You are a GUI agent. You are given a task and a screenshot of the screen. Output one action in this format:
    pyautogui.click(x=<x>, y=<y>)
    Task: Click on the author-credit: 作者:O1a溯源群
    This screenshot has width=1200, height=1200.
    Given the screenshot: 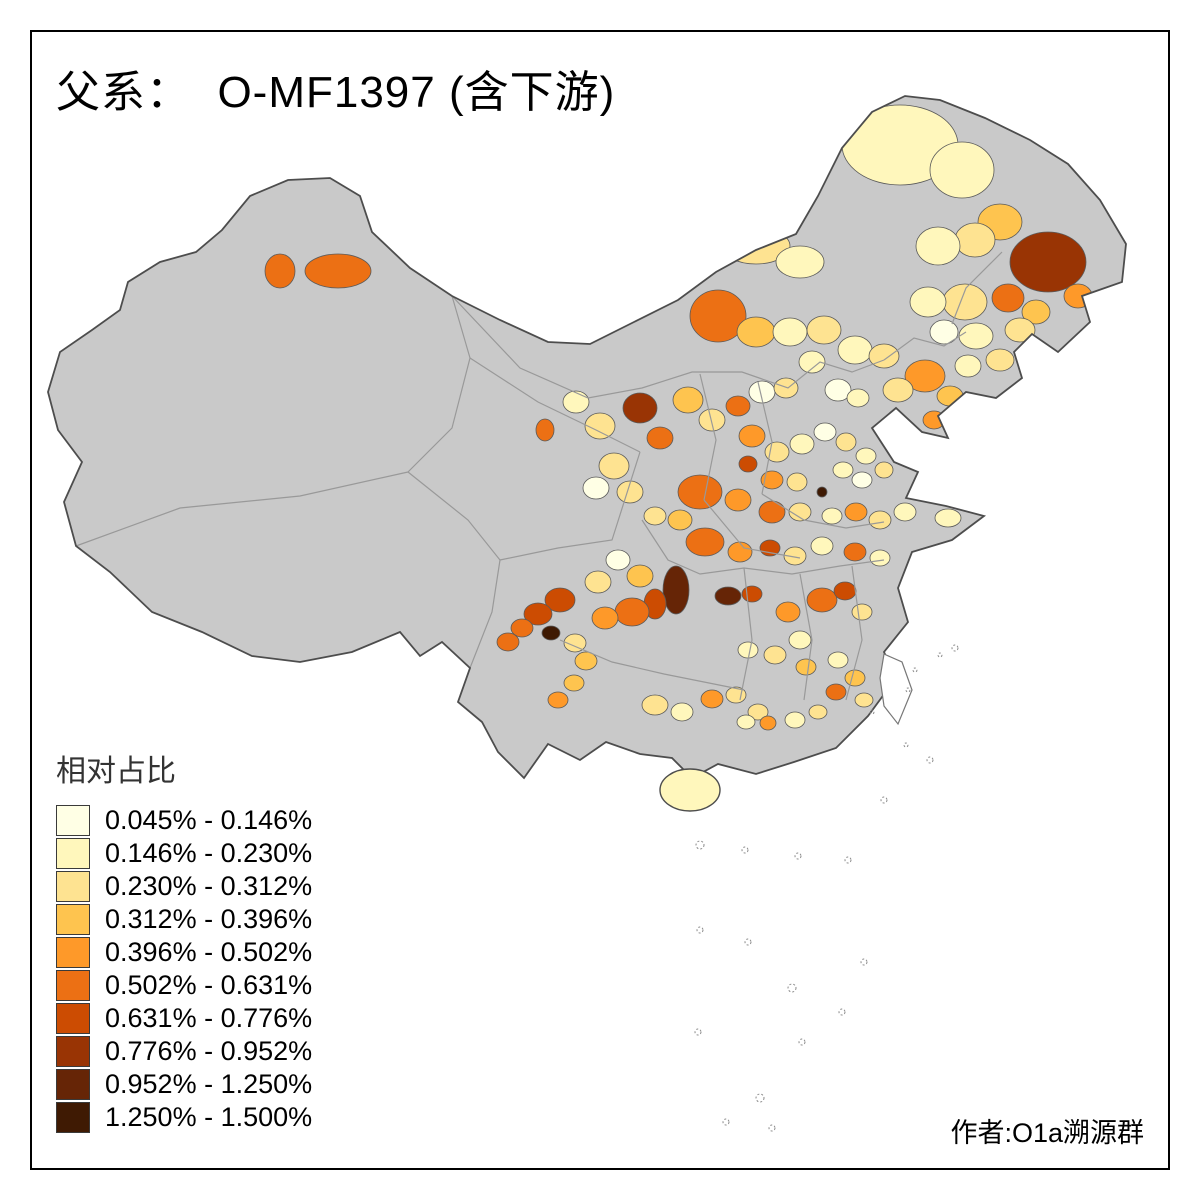 What is the action you would take?
    pyautogui.click(x=1047, y=1133)
    